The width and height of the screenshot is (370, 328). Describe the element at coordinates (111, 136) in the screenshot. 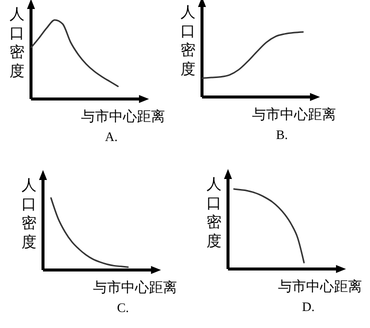

I see `text: A.` at that location.